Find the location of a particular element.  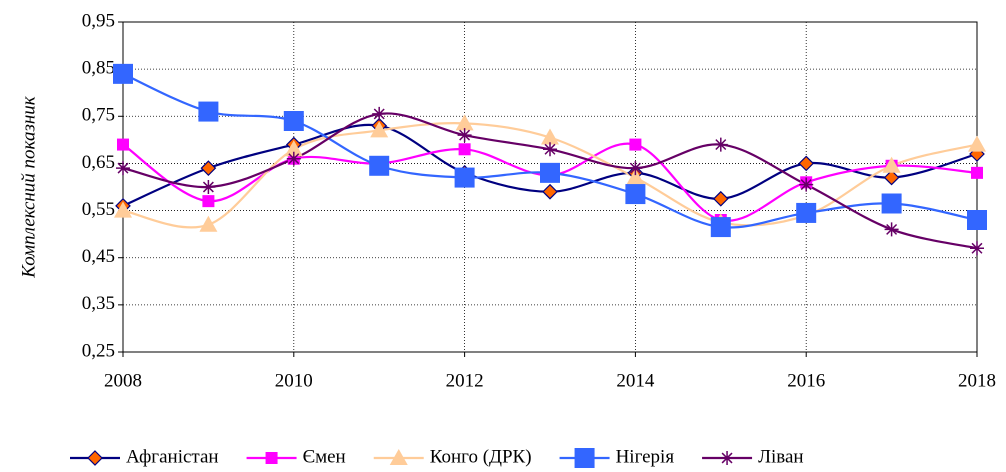

y-tick-label: 0,35 is located at coordinates (98, 303).